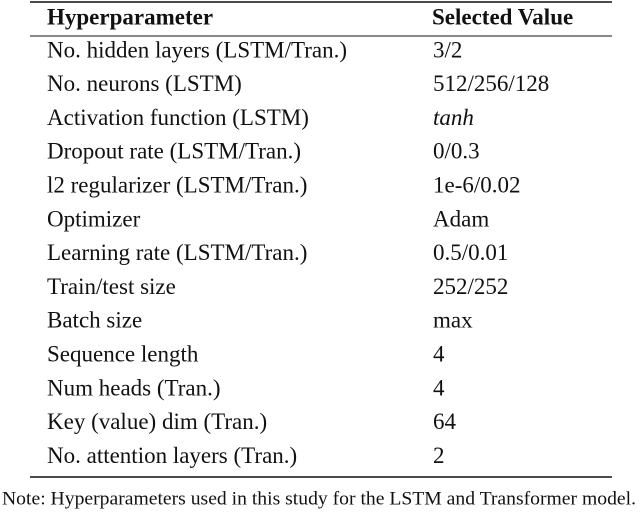 This screenshot has height=515, width=640. What do you see at coordinates (461, 218) in the screenshot?
I see `value-cell: Adam` at bounding box center [461, 218].